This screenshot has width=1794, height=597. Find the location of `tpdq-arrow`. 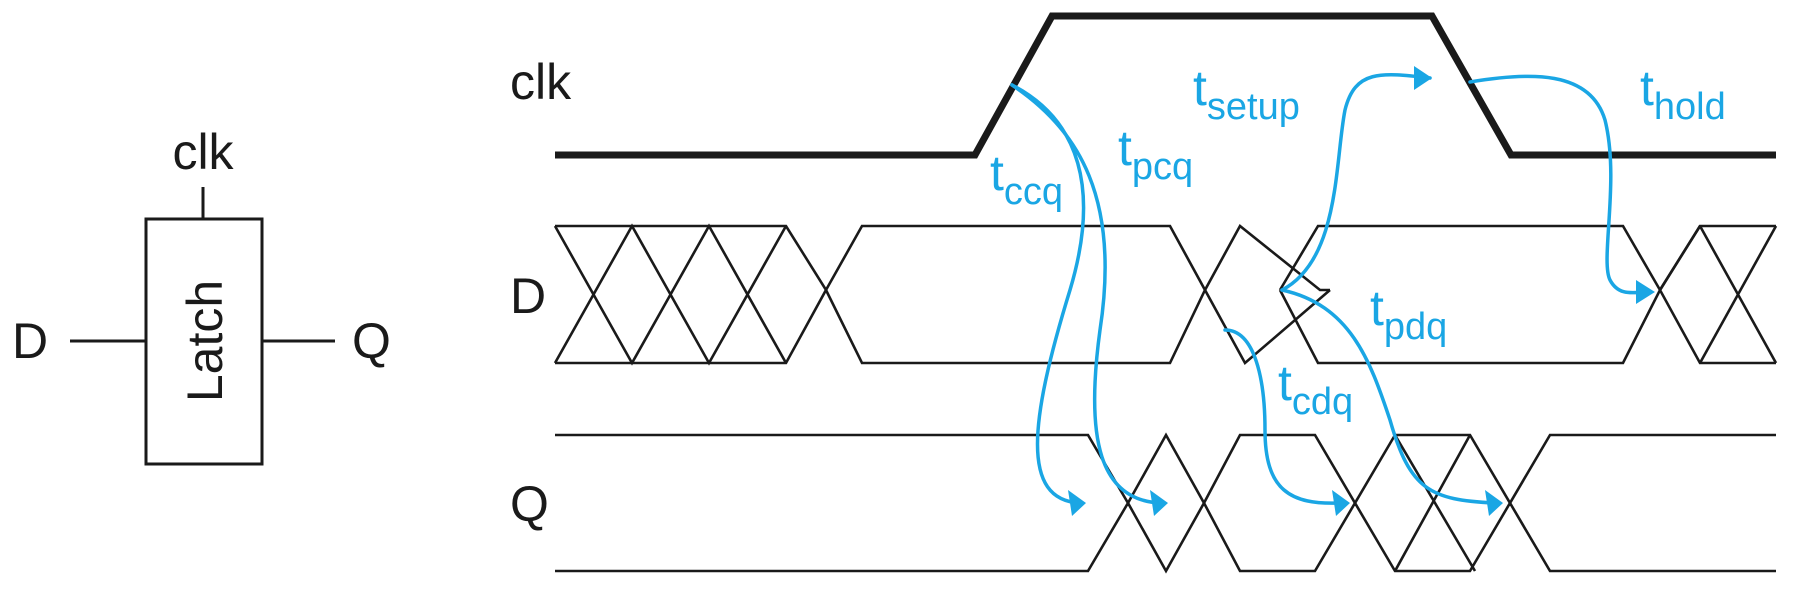

tpdq-arrow is located at coordinates (1388, 396).